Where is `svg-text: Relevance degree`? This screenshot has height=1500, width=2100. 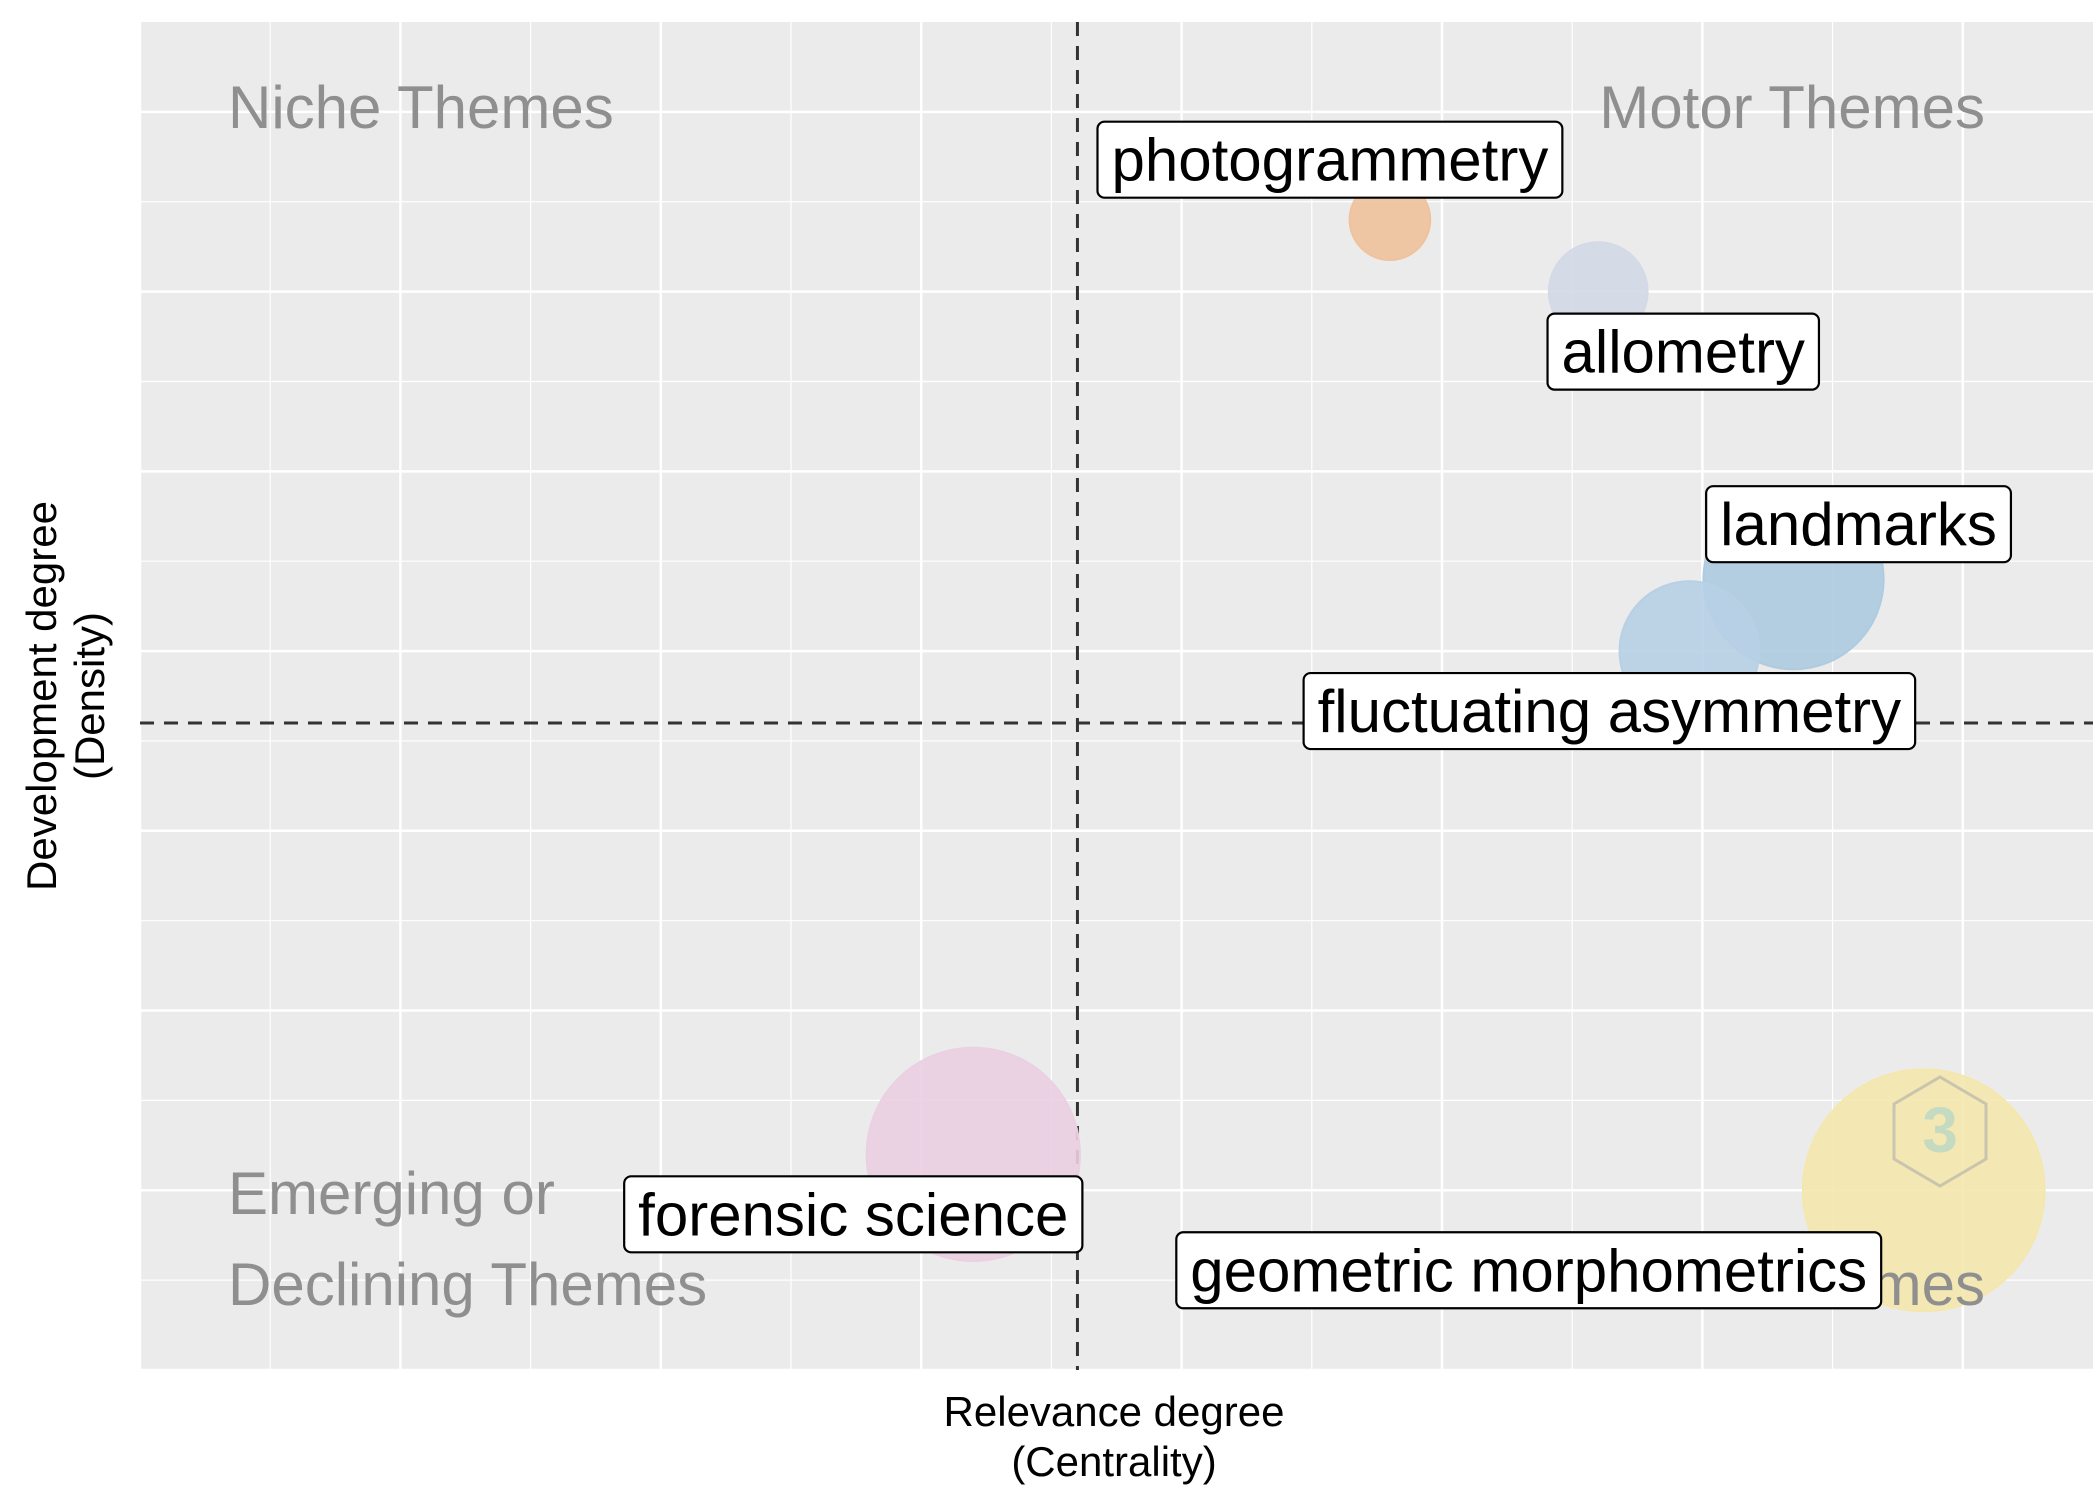
svg-text: Relevance degree is located at coordinates (1114, 1411).